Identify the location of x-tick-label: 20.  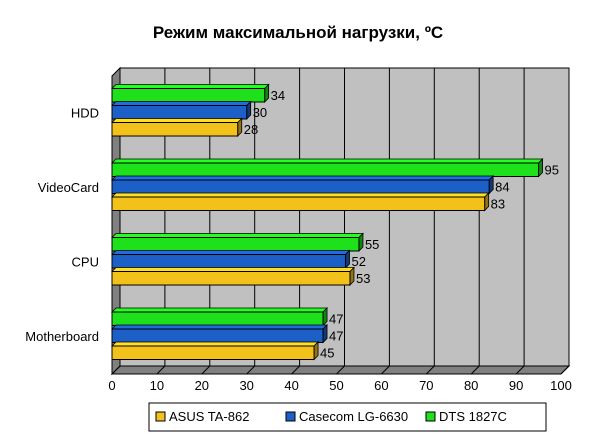
(202, 385).